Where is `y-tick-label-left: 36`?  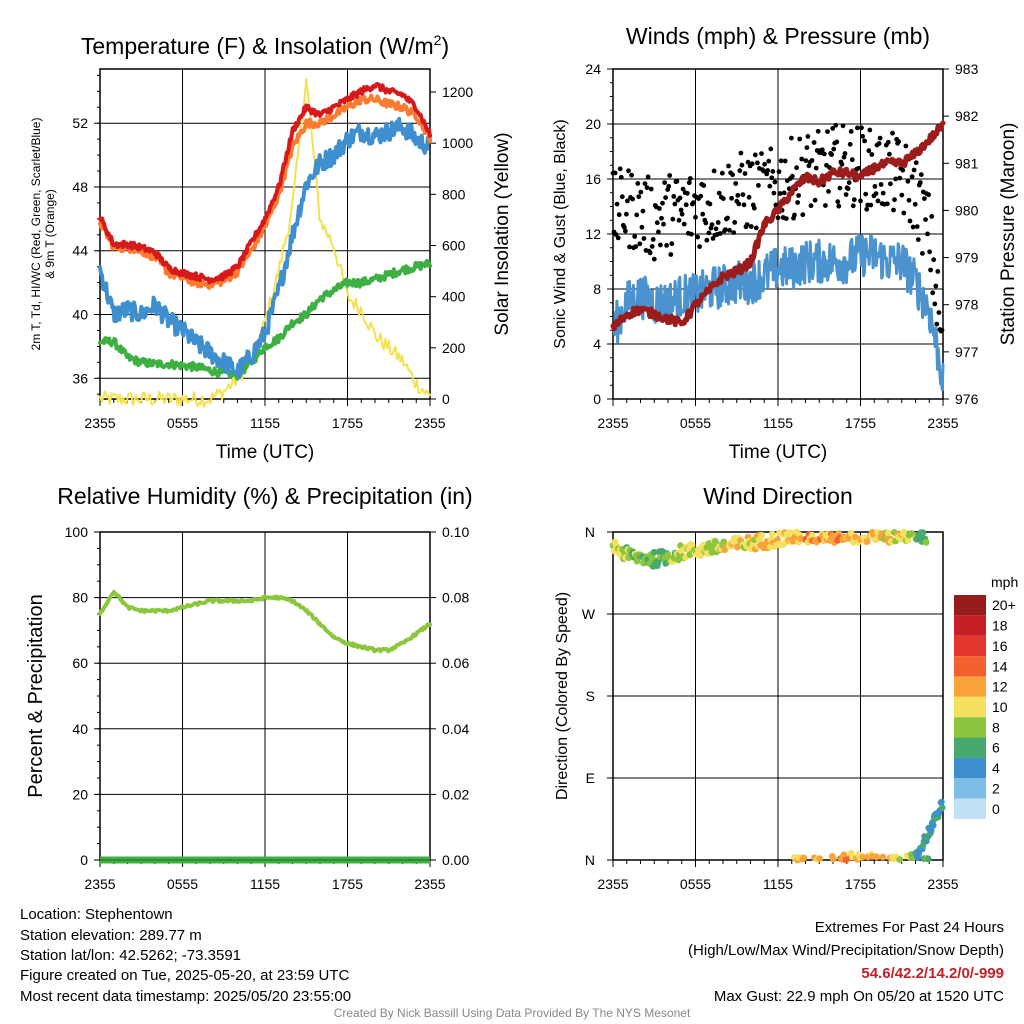
y-tick-label-left: 36 is located at coordinates (80, 378).